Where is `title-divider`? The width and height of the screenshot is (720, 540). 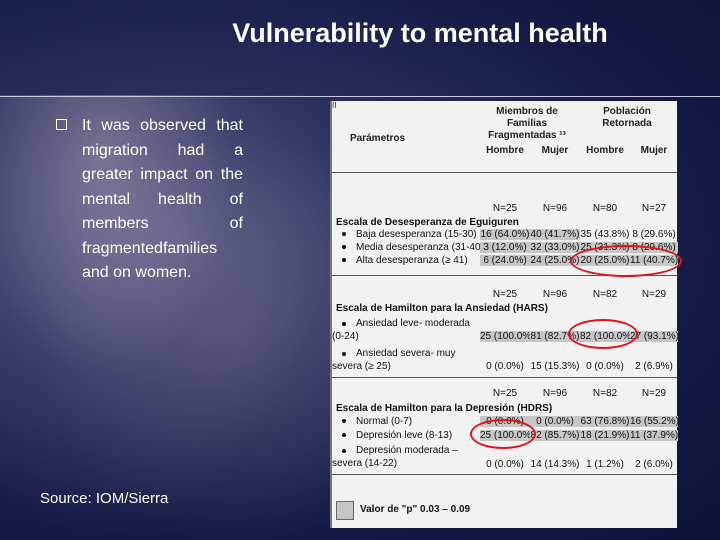 title-divider is located at coordinates (360, 96).